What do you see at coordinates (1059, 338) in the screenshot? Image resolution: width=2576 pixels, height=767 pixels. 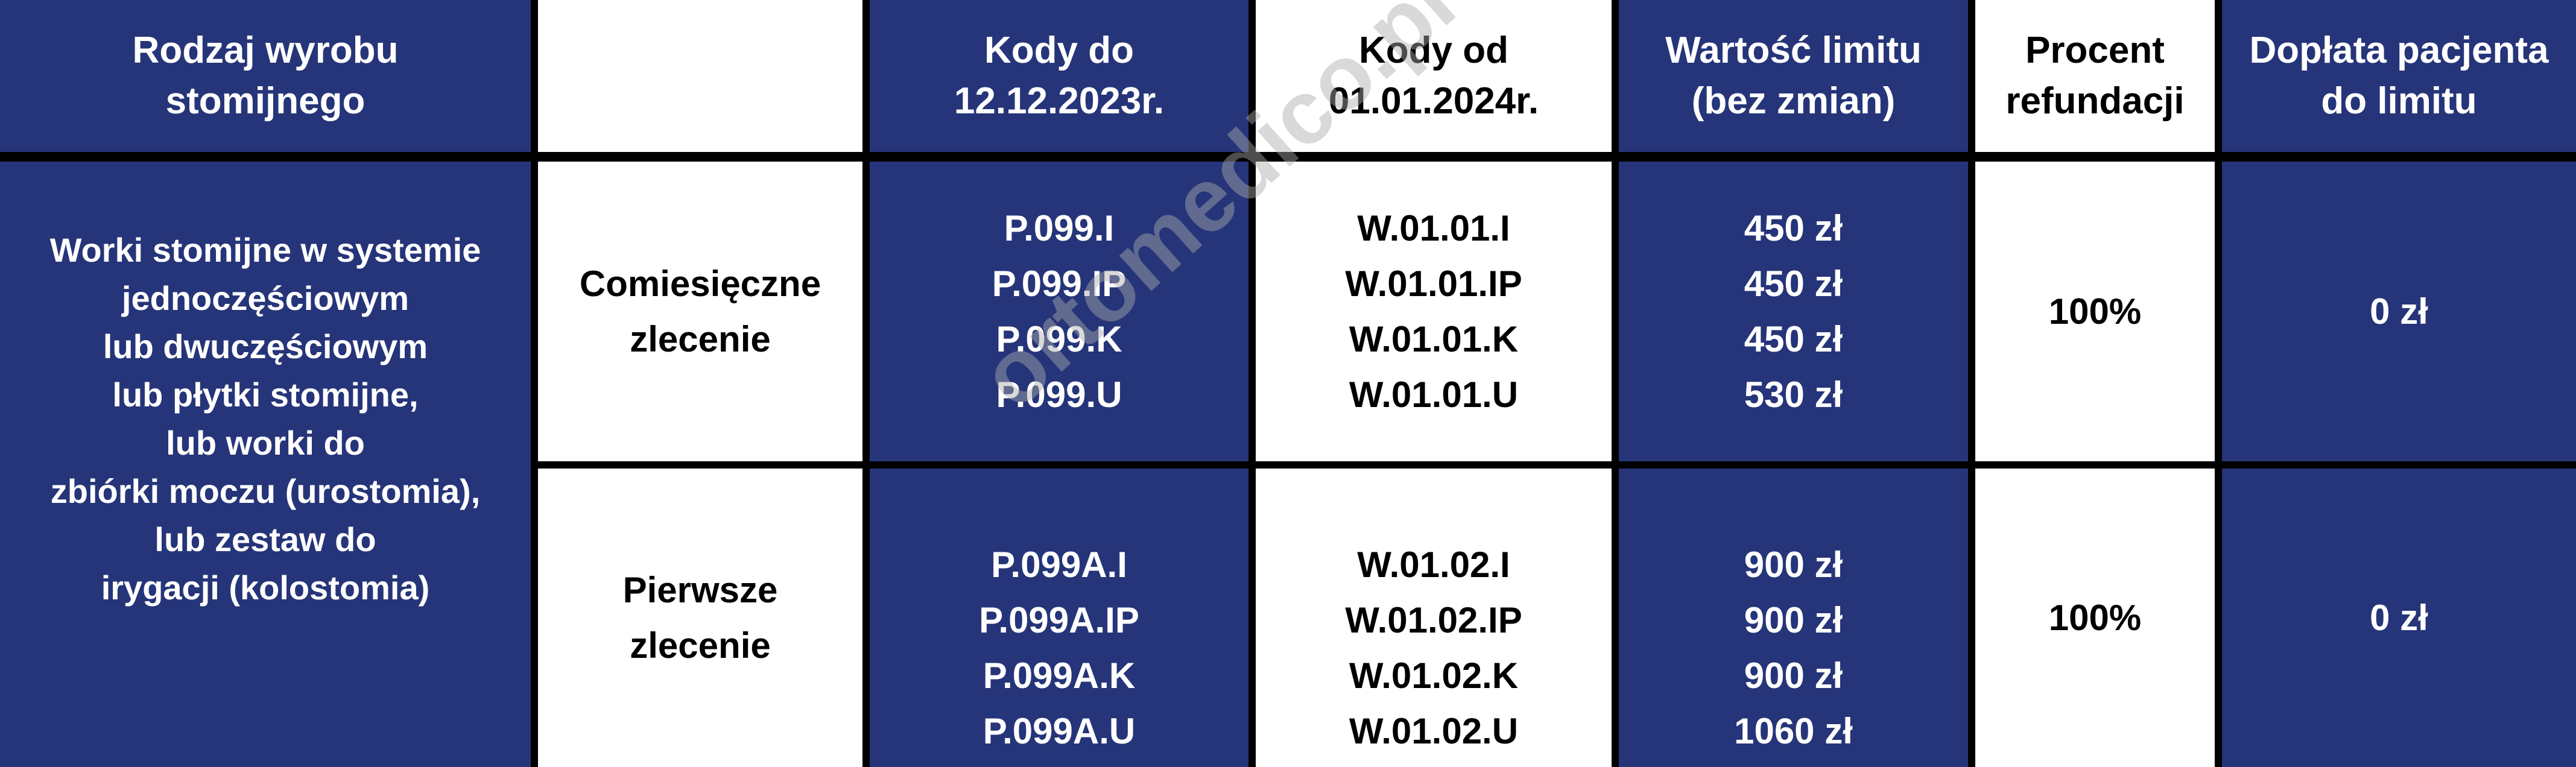 I see `code: P.099.K` at bounding box center [1059, 338].